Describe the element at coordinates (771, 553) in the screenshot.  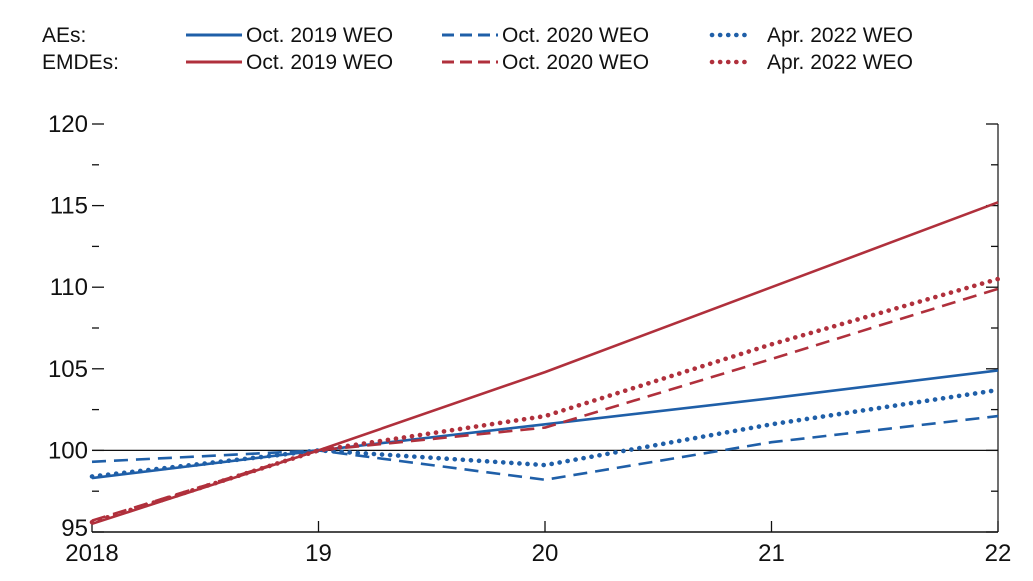
I see `x-tick-label: 21` at that location.